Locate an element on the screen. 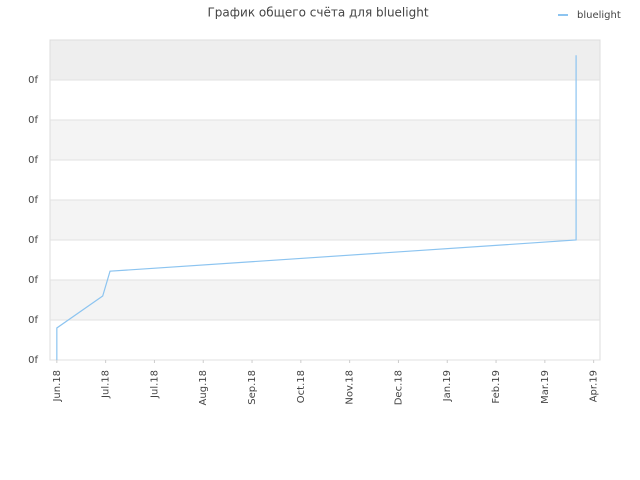 The image size is (640, 480). chart-title: График общего счёта для bluelight is located at coordinates (317, 13).